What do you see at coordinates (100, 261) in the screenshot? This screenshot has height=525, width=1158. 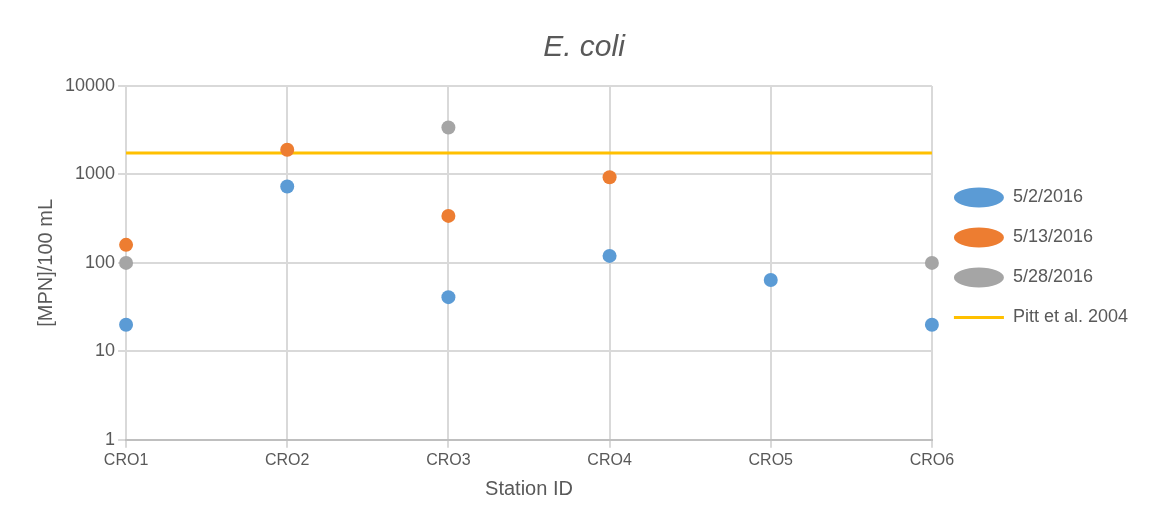 I see `y-tick-label: 100` at bounding box center [100, 261].